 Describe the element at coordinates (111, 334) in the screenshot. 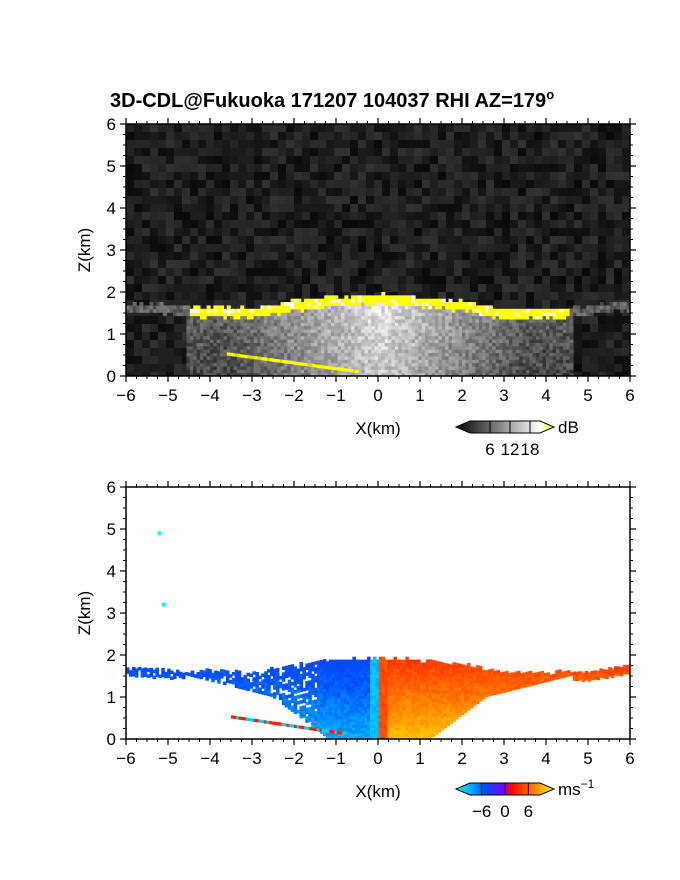

I see `y-tick-label: 1` at that location.